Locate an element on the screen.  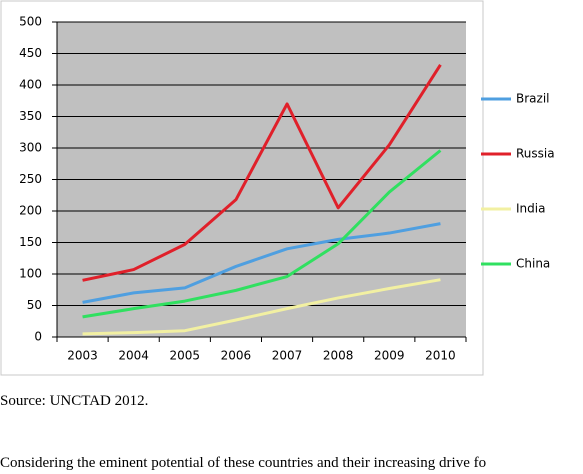
legend-label: Brazil is located at coordinates (533, 99).